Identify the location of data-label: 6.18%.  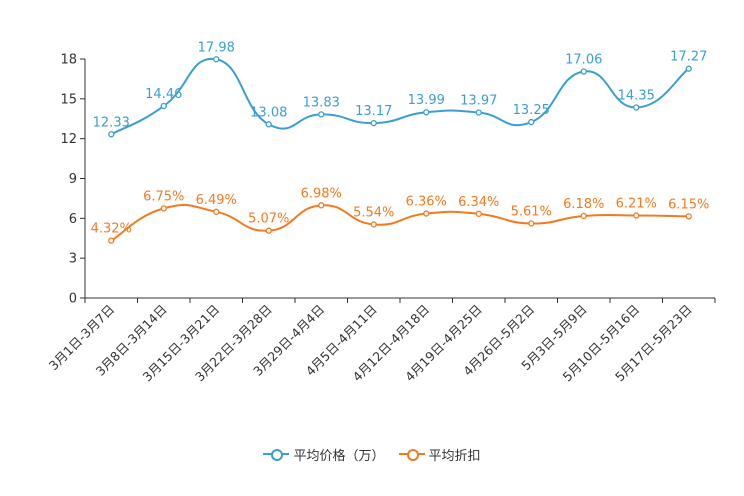
(583, 204).